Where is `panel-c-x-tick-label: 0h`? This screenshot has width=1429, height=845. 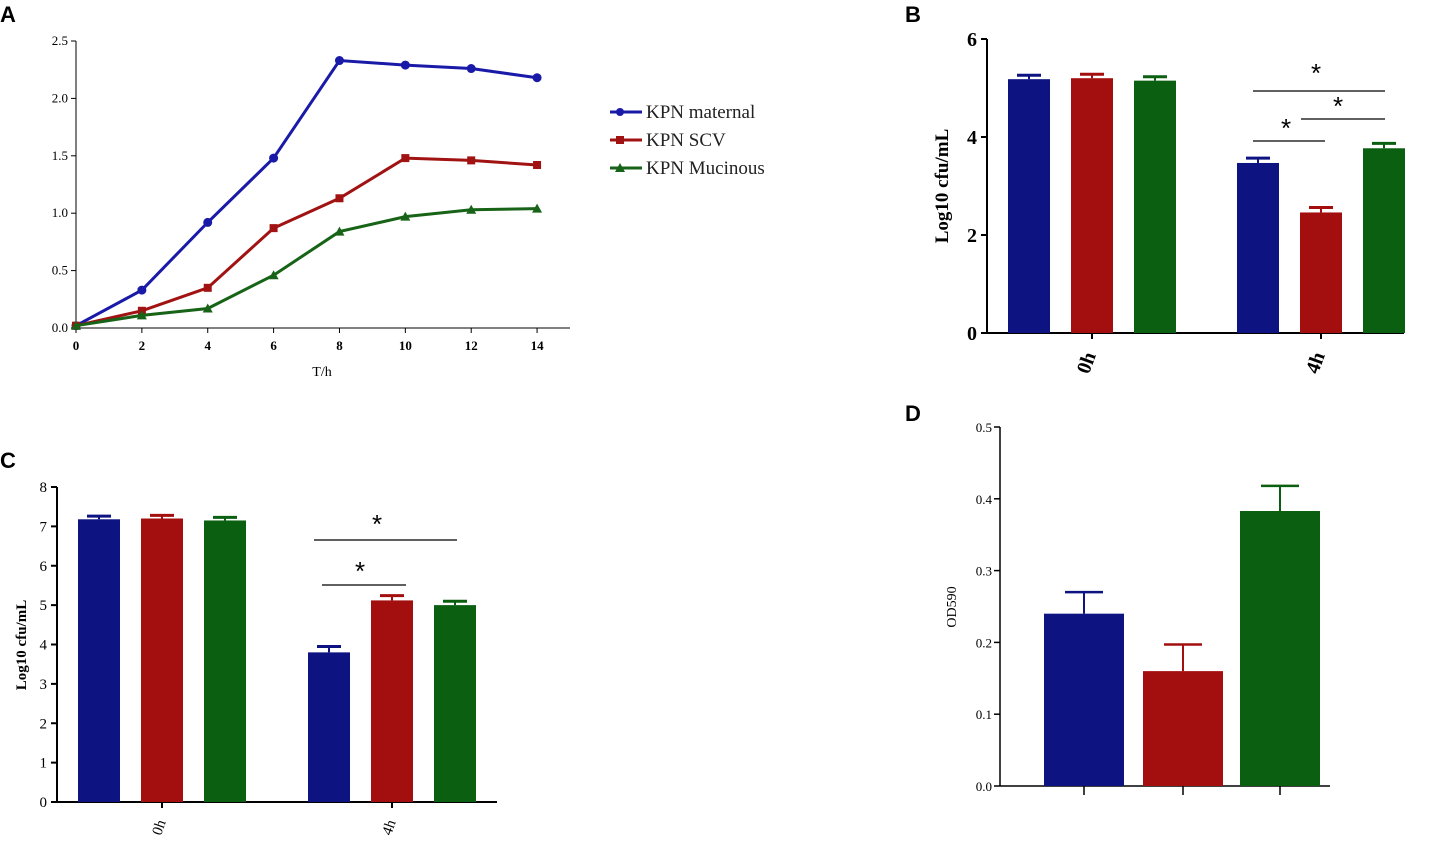 panel-c-x-tick-label: 0h is located at coordinates (160, 827).